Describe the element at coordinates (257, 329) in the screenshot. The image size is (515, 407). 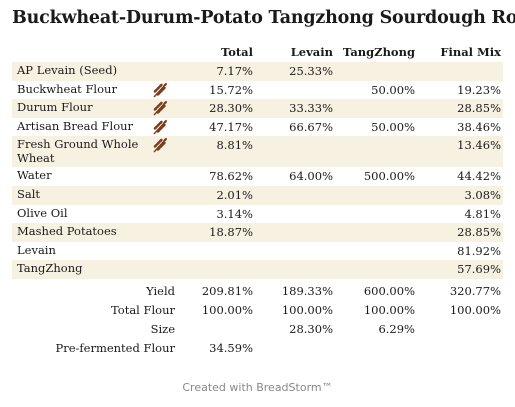
I see `summary-row: Size 28.30% 6.29%` at that location.